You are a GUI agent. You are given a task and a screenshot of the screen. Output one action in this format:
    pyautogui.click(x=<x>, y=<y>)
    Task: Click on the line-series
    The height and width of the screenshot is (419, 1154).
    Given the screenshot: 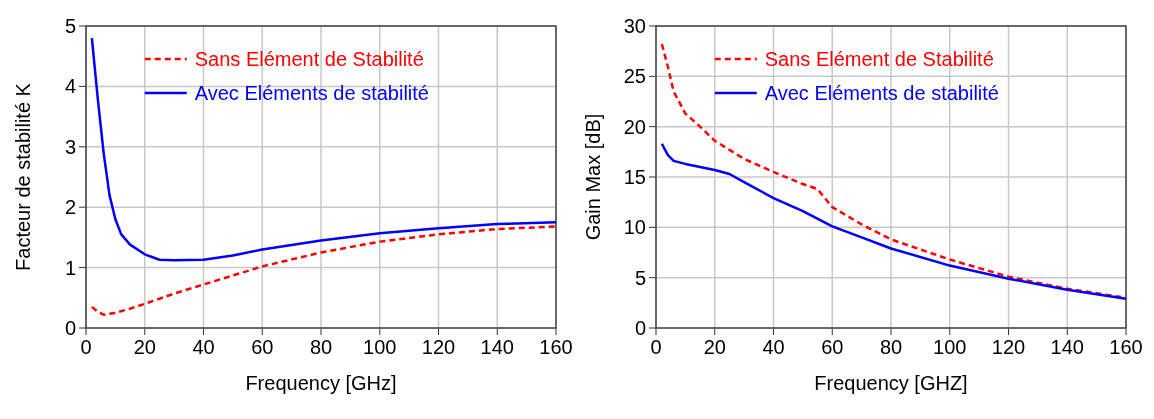 What is the action you would take?
    pyautogui.click(x=324, y=270)
    